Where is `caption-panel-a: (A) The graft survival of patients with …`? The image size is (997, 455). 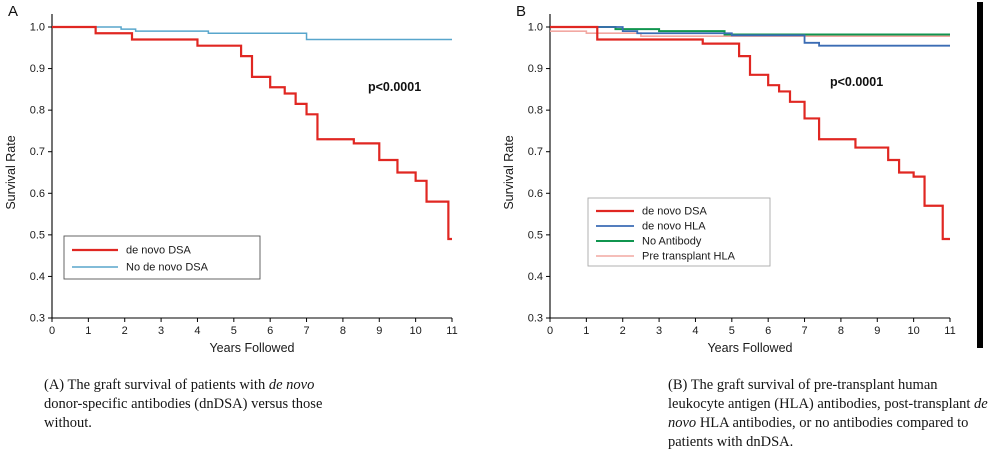 caption-panel-a: (A) The graft survival of patients with … is located at coordinates (183, 404).